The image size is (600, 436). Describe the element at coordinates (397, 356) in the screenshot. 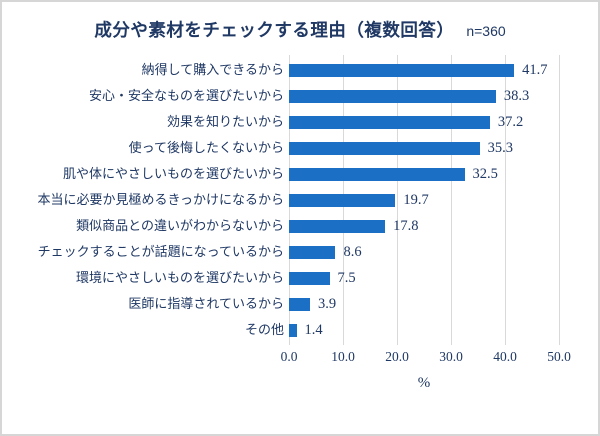

I see `x-tick-label: 20.0` at that location.